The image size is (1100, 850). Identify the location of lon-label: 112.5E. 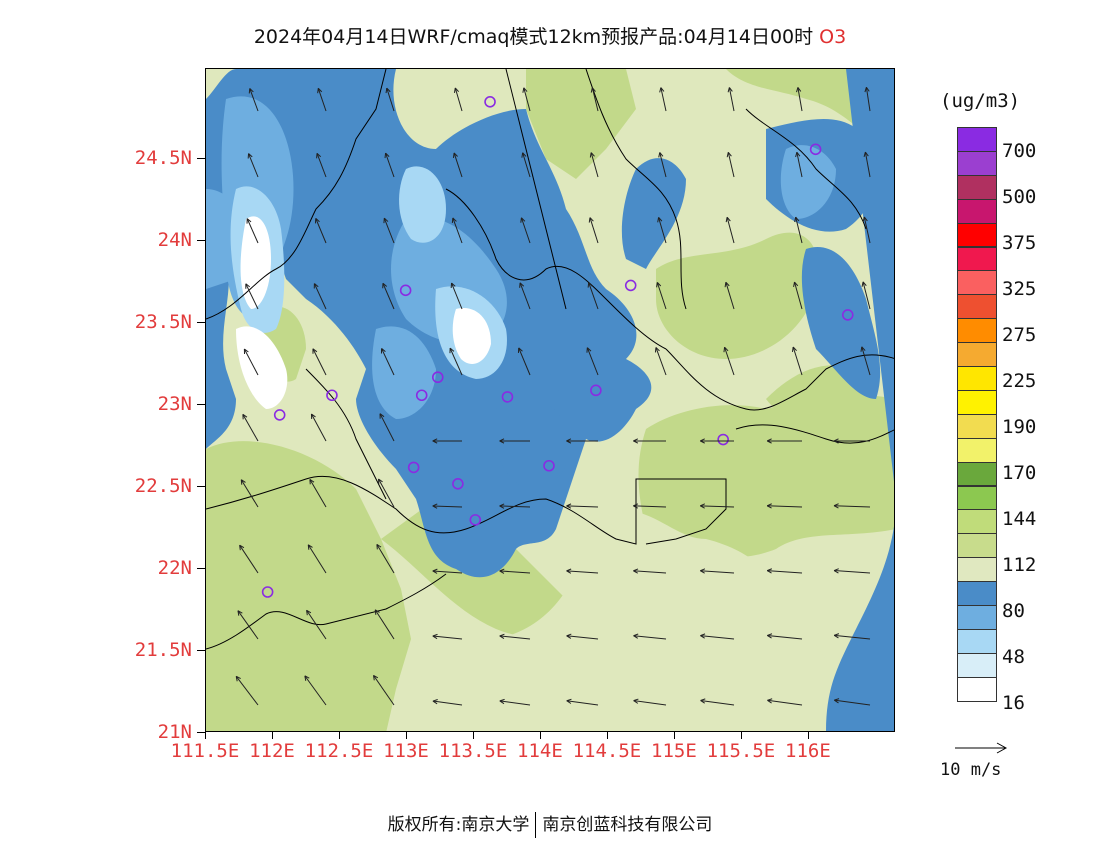
(339, 751).